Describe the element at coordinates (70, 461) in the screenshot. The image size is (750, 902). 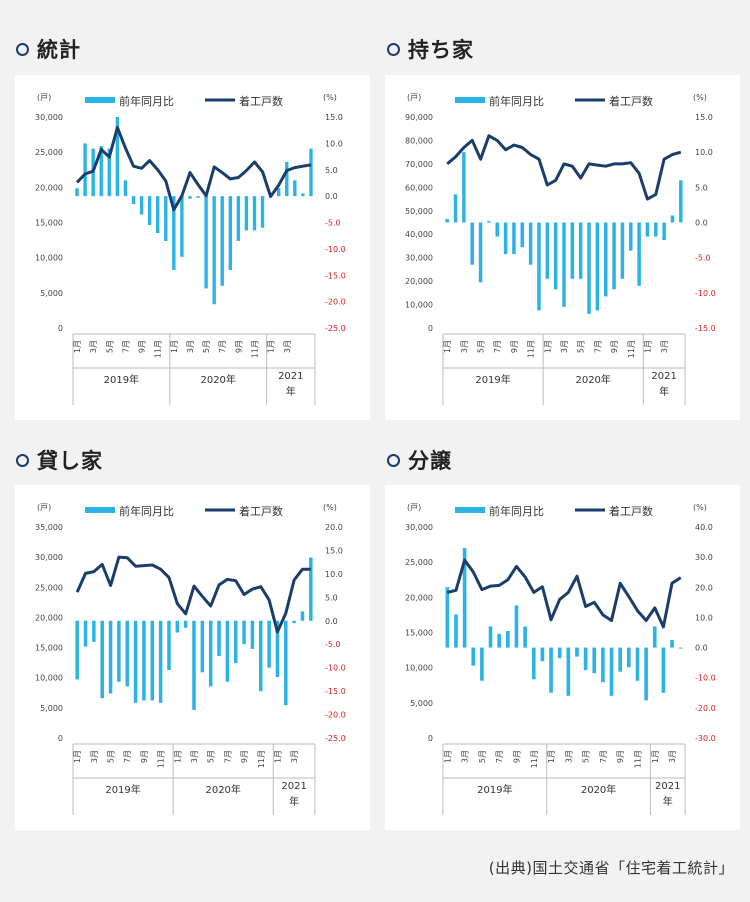
I see `chart-title-text: 貸し家` at that location.